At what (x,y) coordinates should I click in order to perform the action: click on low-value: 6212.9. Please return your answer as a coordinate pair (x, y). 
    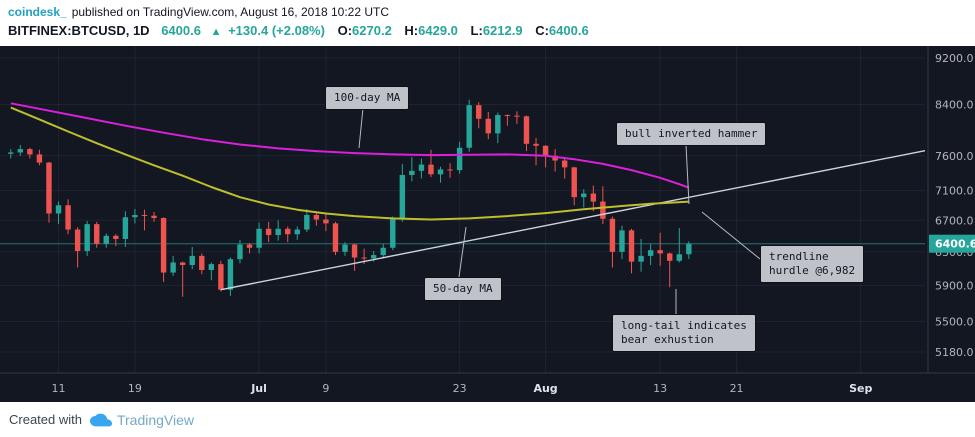
    Looking at the image, I should click on (502, 30).